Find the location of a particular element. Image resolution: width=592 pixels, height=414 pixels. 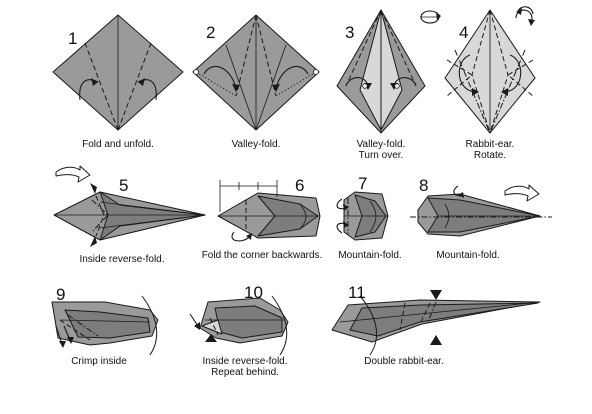

step-number: 6 is located at coordinates (299, 185).